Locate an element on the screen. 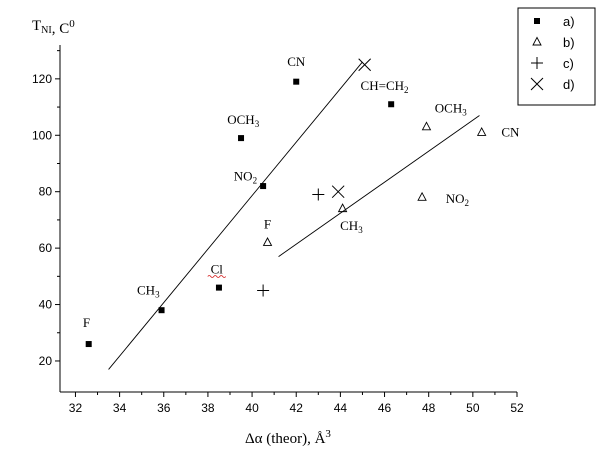 This screenshot has height=455, width=605. x-tick-label: 36 is located at coordinates (164, 408).